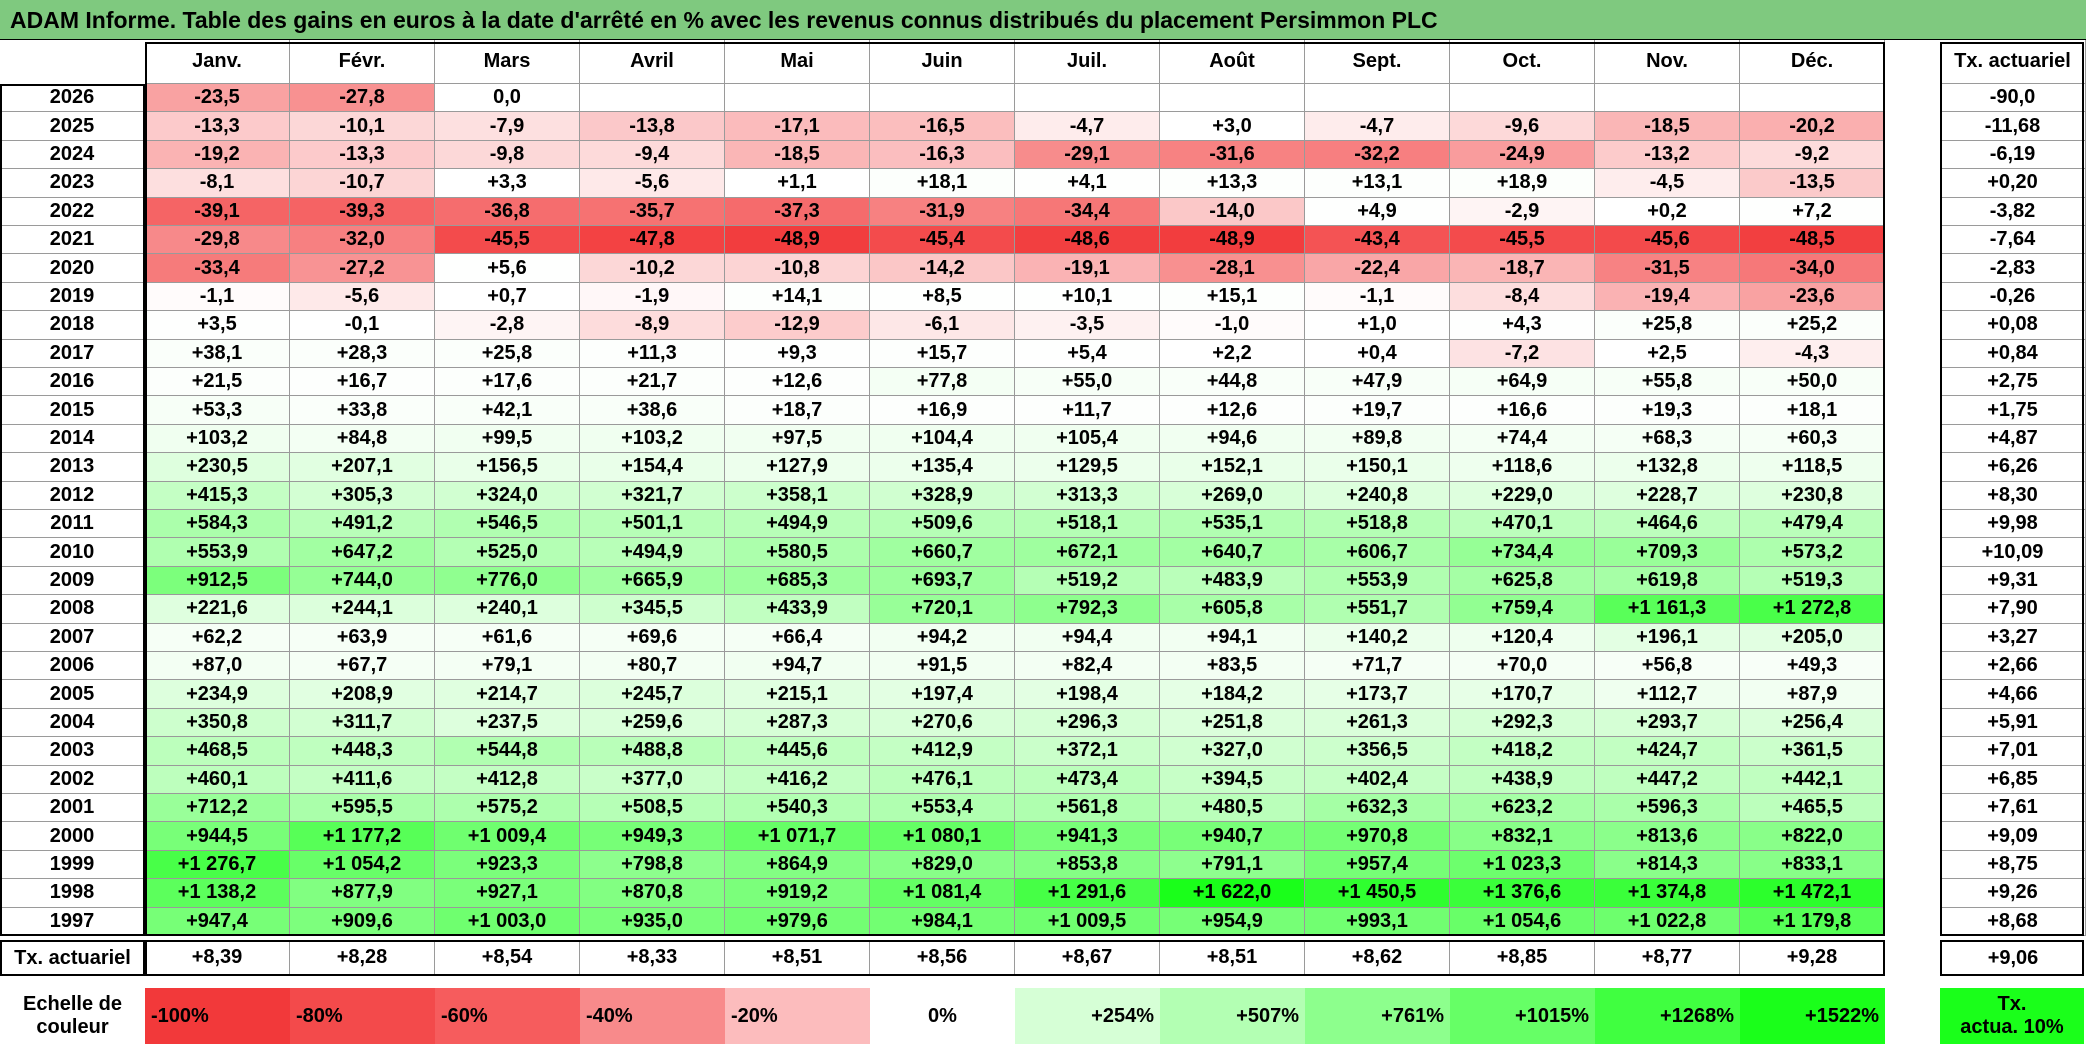  I want to click on heatmap-cell: -1,9, so click(652, 297).